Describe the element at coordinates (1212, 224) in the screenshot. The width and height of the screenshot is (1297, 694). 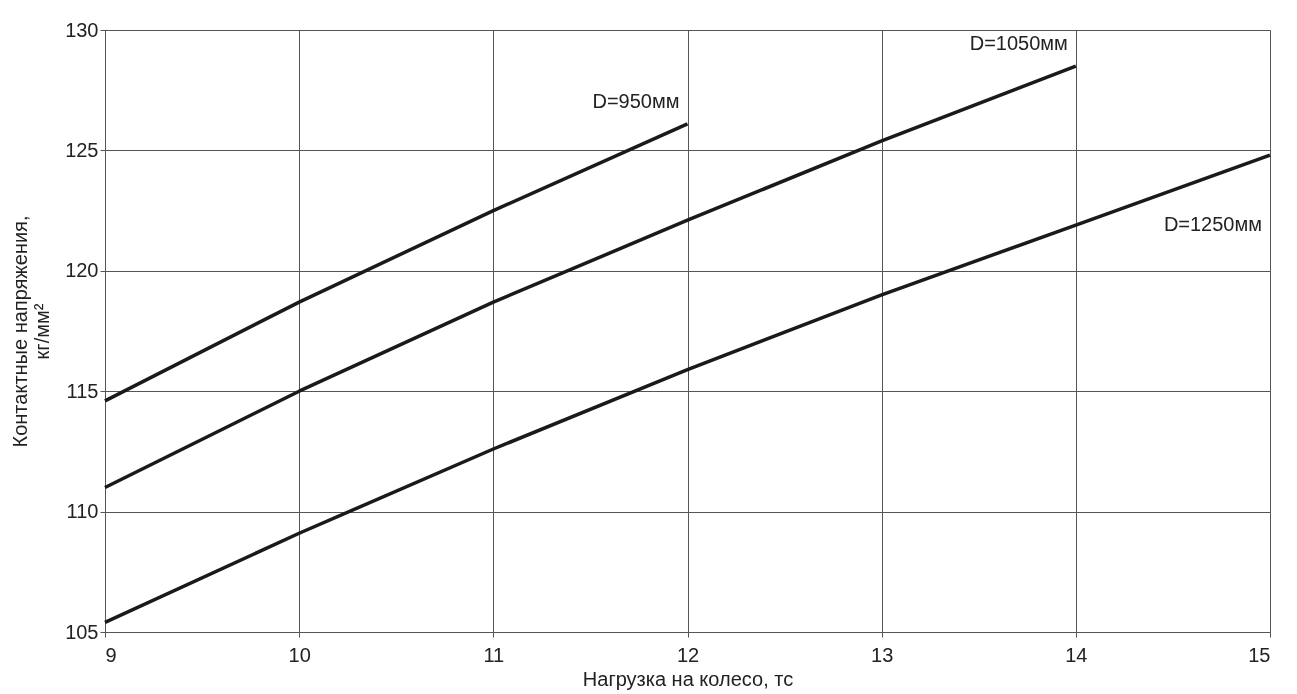
I see `series-label: D=1250мм` at that location.